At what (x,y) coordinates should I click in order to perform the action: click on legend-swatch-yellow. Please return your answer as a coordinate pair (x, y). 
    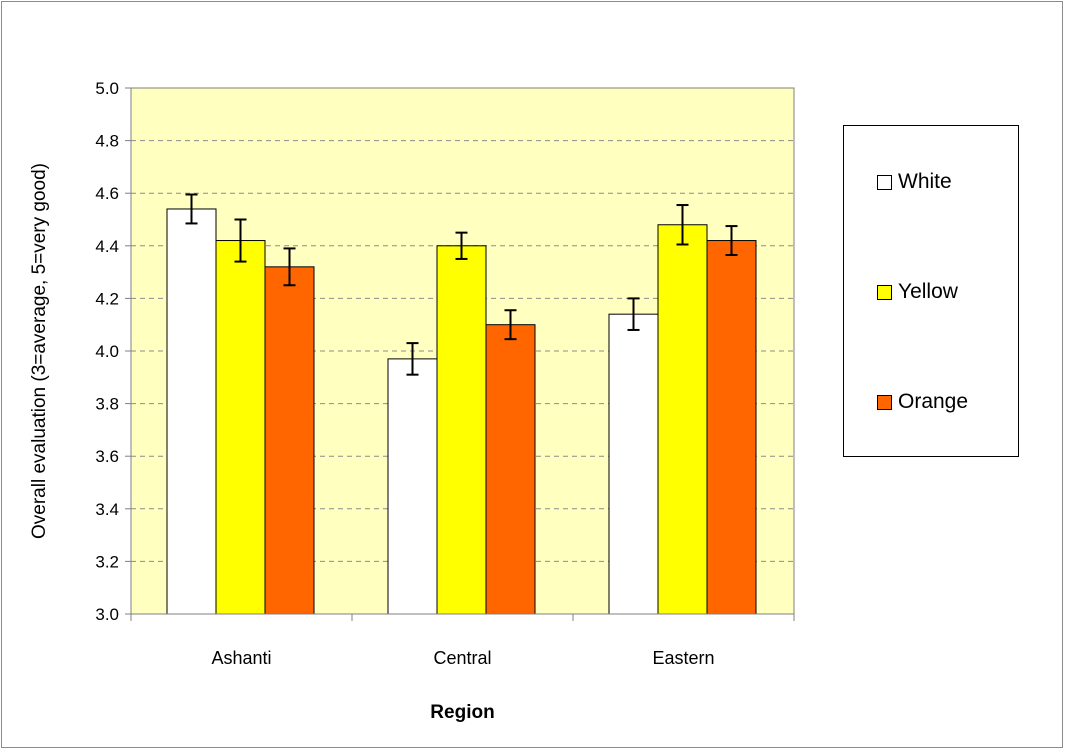
    Looking at the image, I should click on (884, 292).